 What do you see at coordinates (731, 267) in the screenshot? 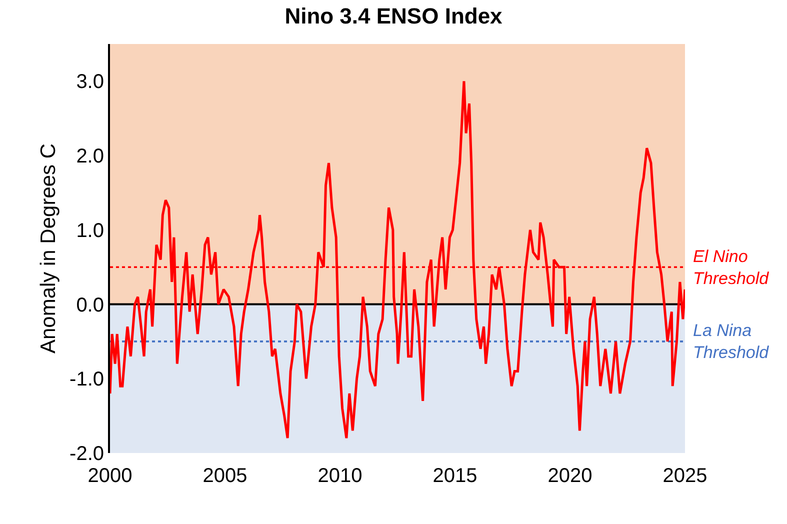
I see `ref-line-label: El Nino Threshold` at bounding box center [731, 267].